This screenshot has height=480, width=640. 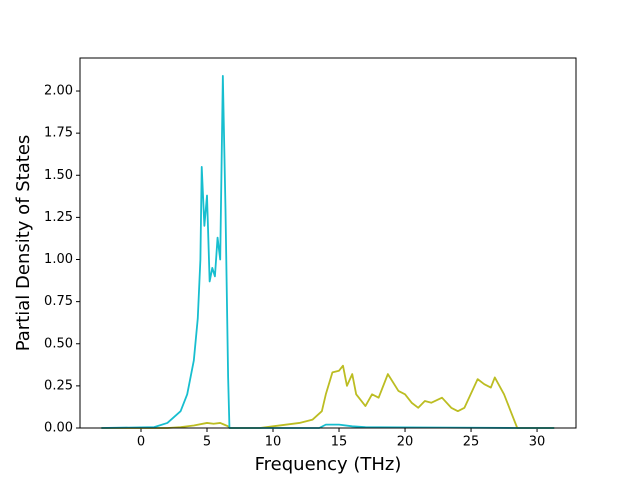 I want to click on y-tick-label: 0.00, so click(x=58, y=428).